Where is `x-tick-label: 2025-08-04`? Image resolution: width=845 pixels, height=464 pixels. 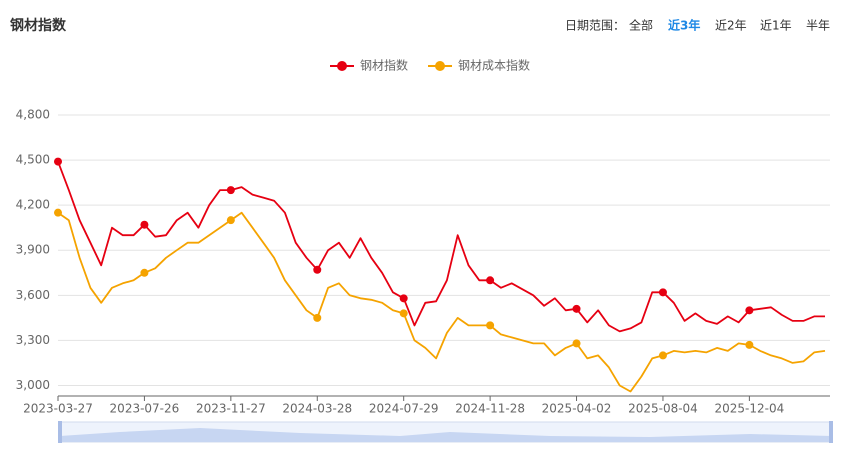 x-tick-label: 2025-08-04 is located at coordinates (663, 409).